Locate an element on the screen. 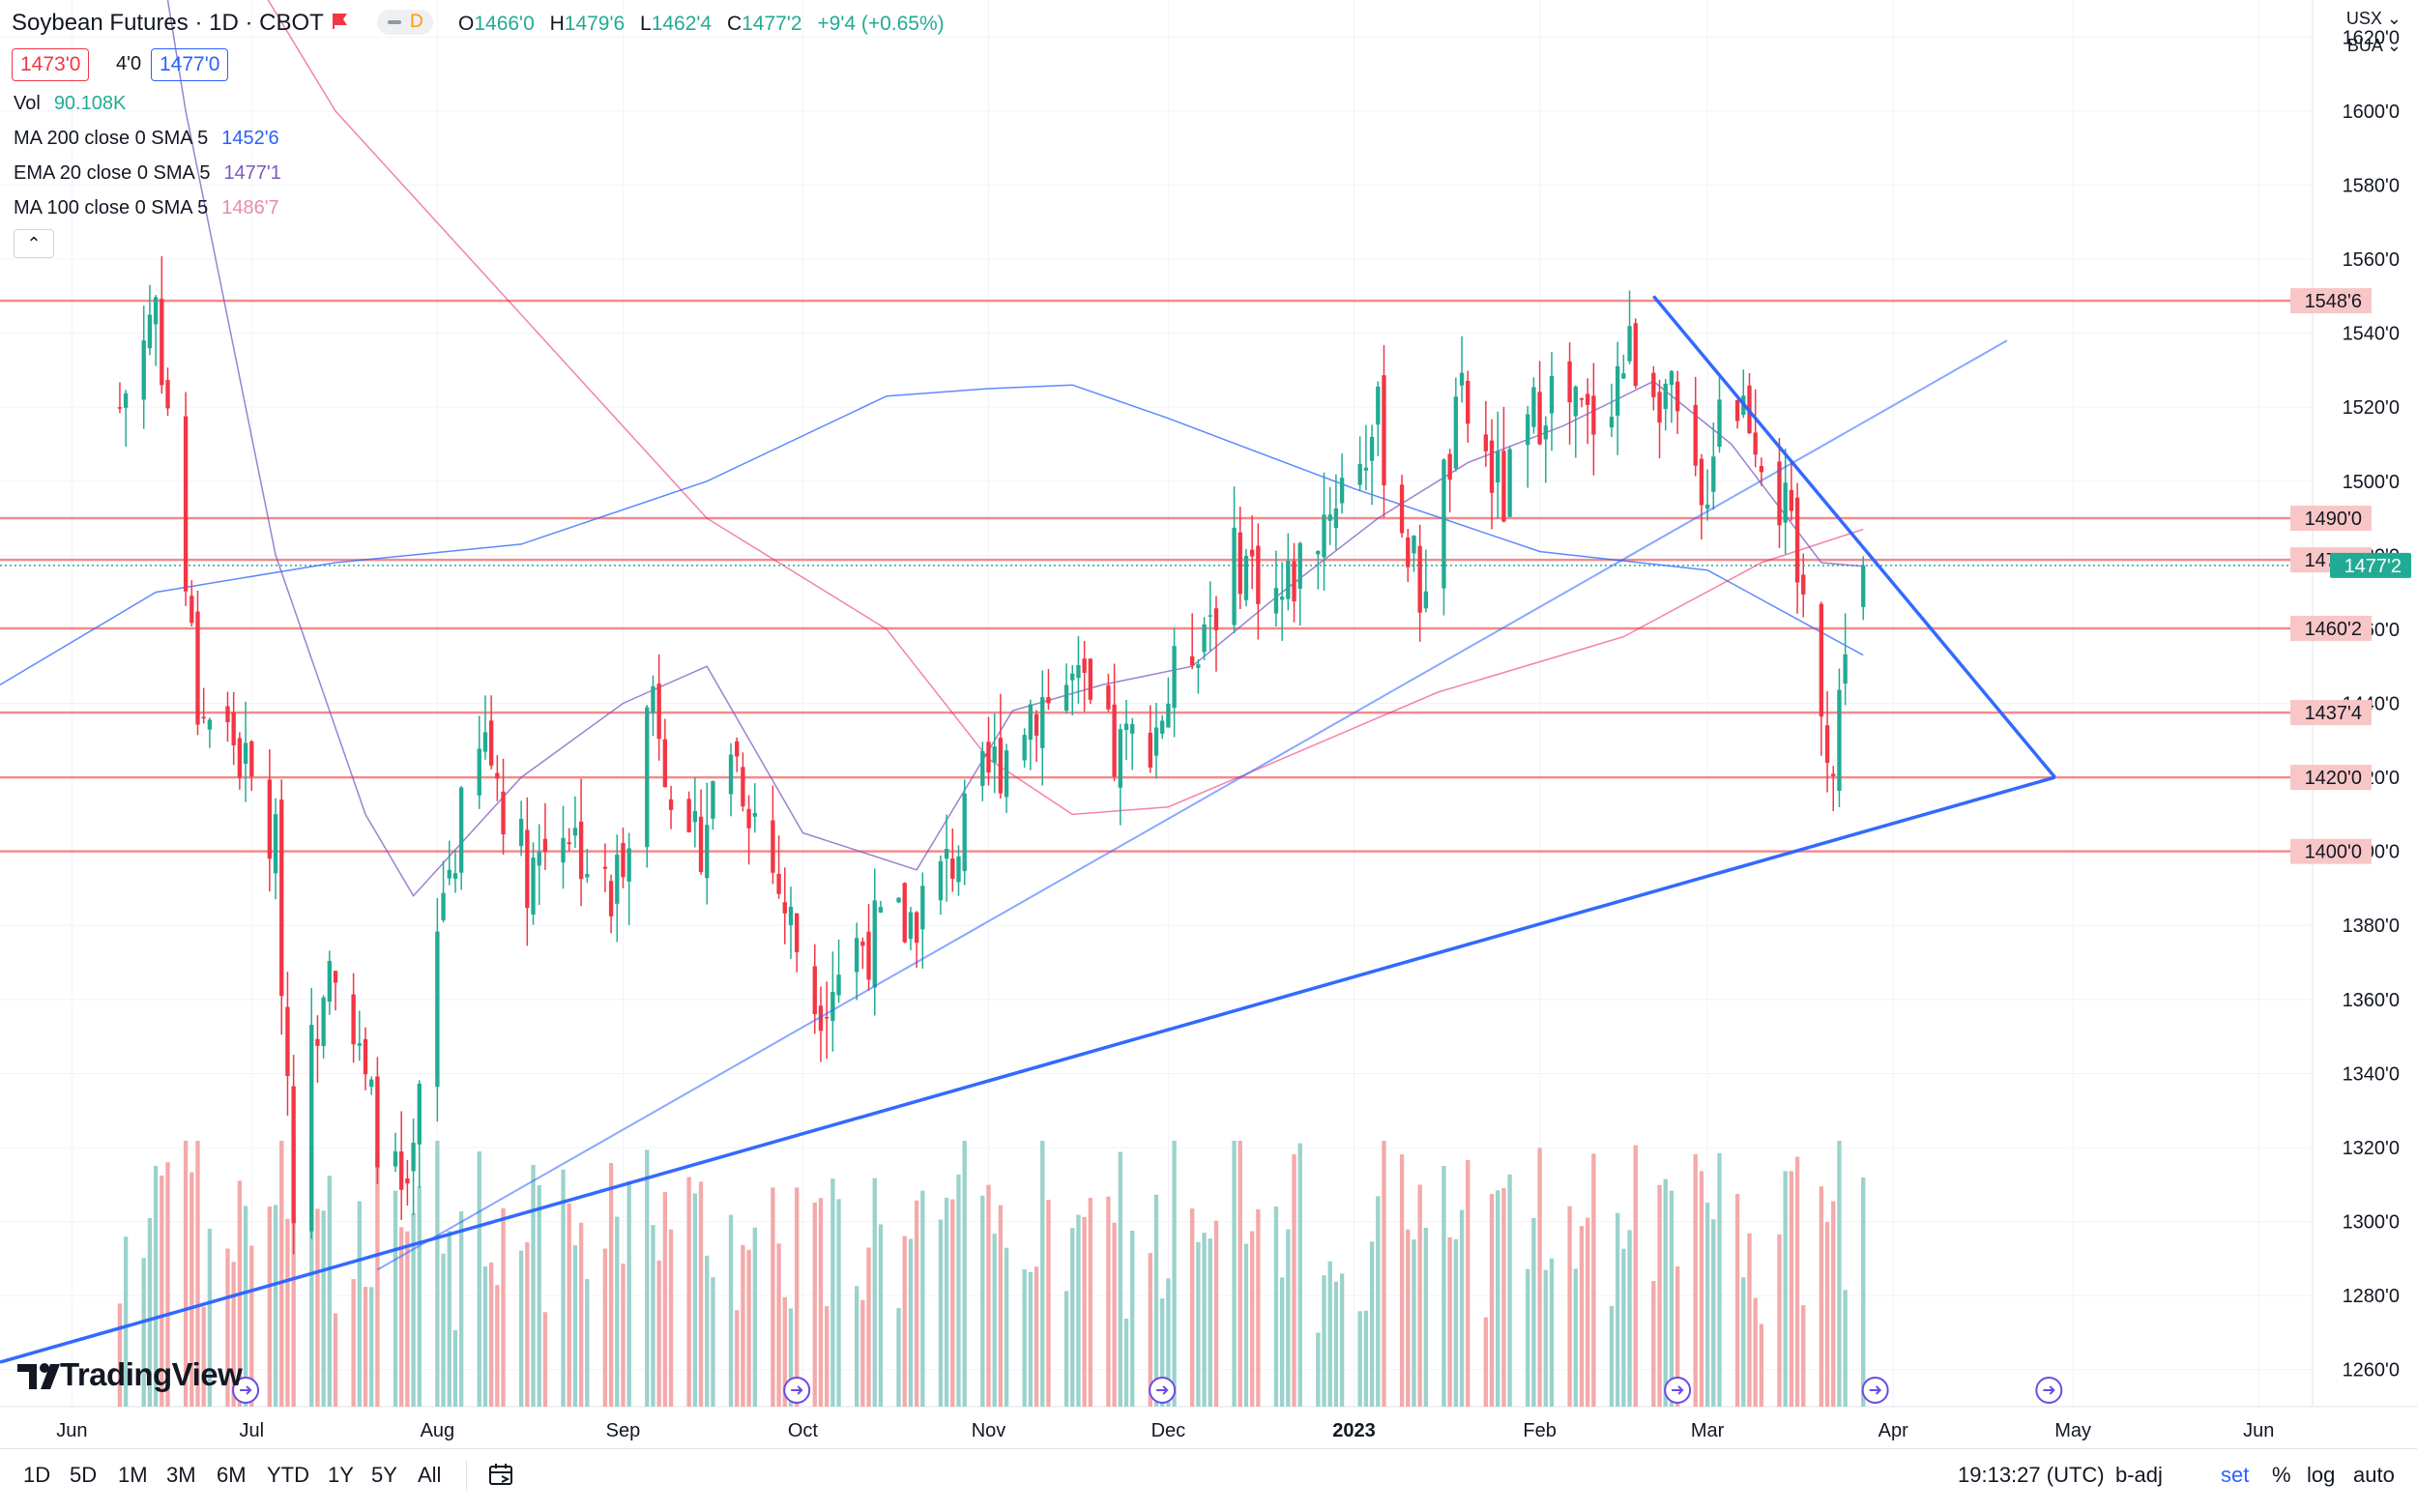 The height and width of the screenshot is (1512, 2417). range-ytd-button: YTD is located at coordinates (288, 1475).